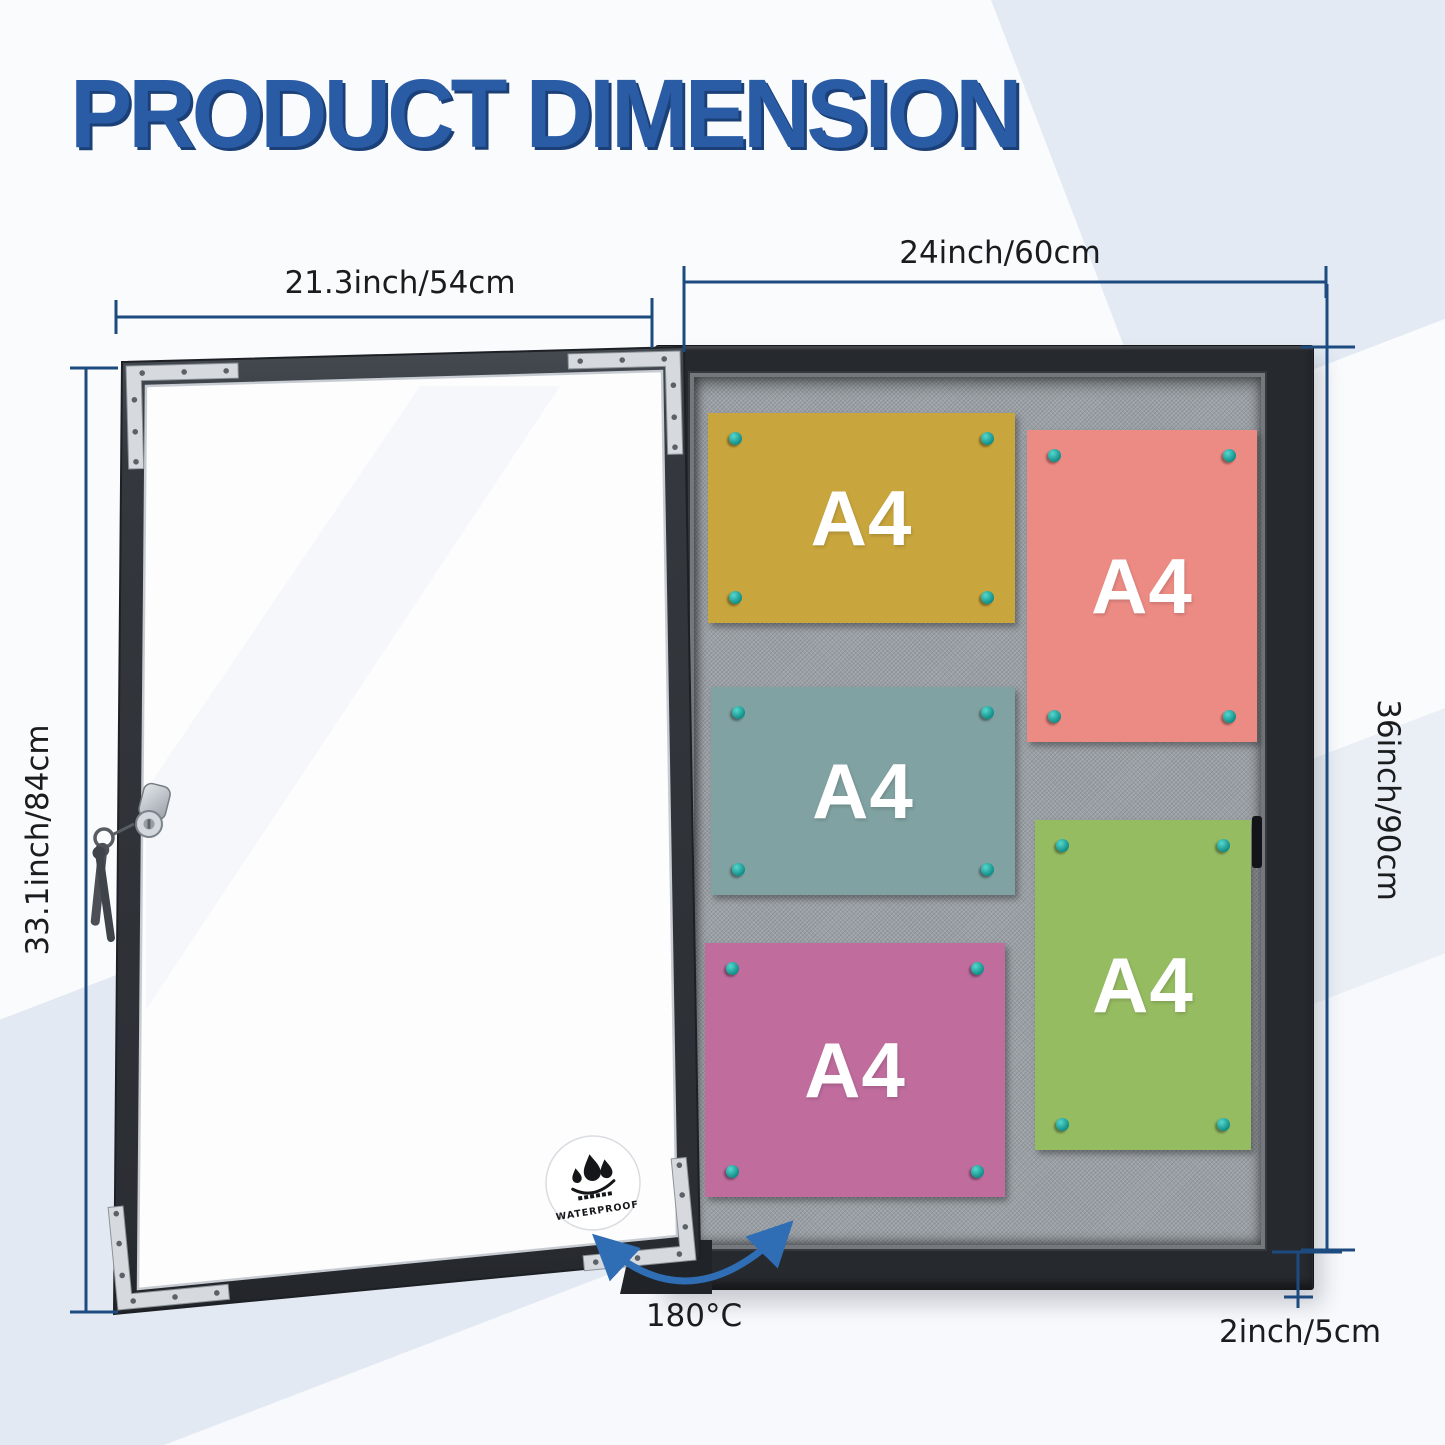 The height and width of the screenshot is (1445, 1445). I want to click on board-width-dimension-line, so click(1005, 309).